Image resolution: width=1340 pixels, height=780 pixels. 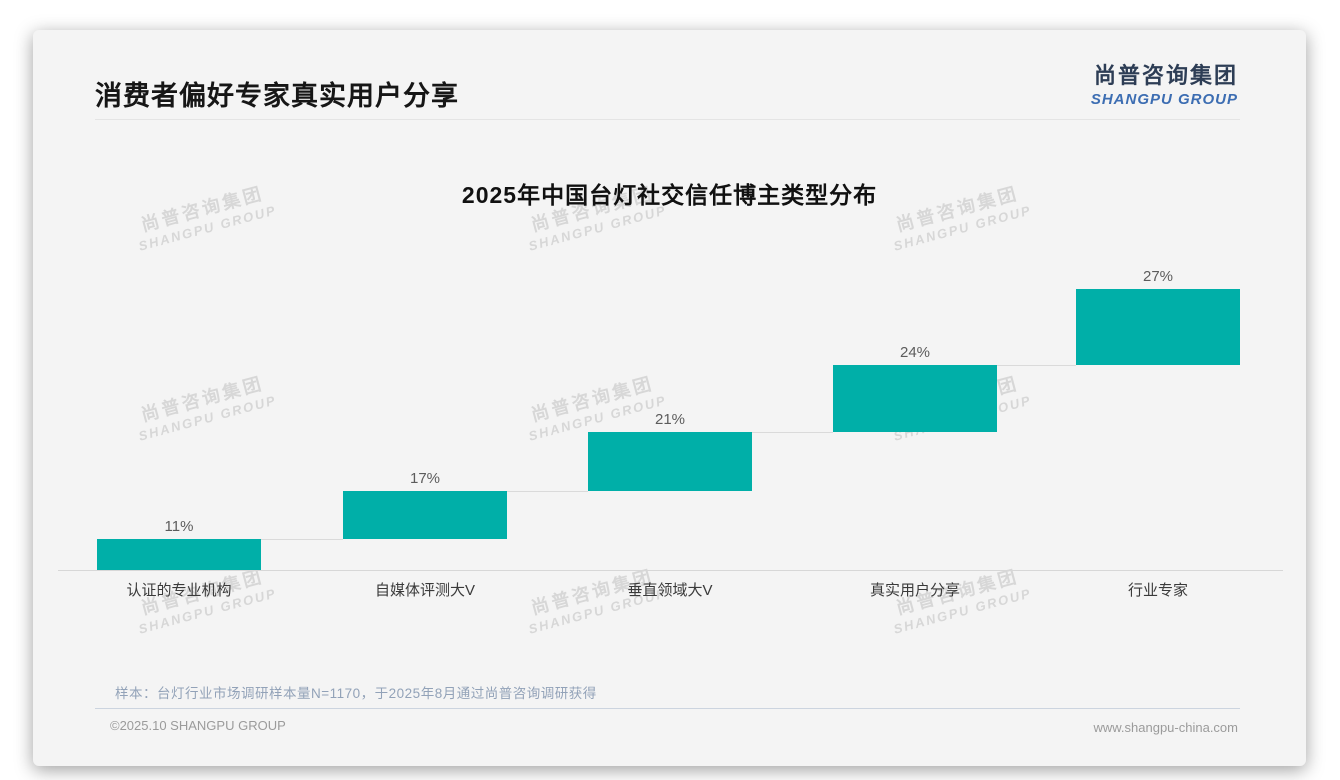 What do you see at coordinates (1165, 727) in the screenshot?
I see `website-text: www.shangpu-china.com` at bounding box center [1165, 727].